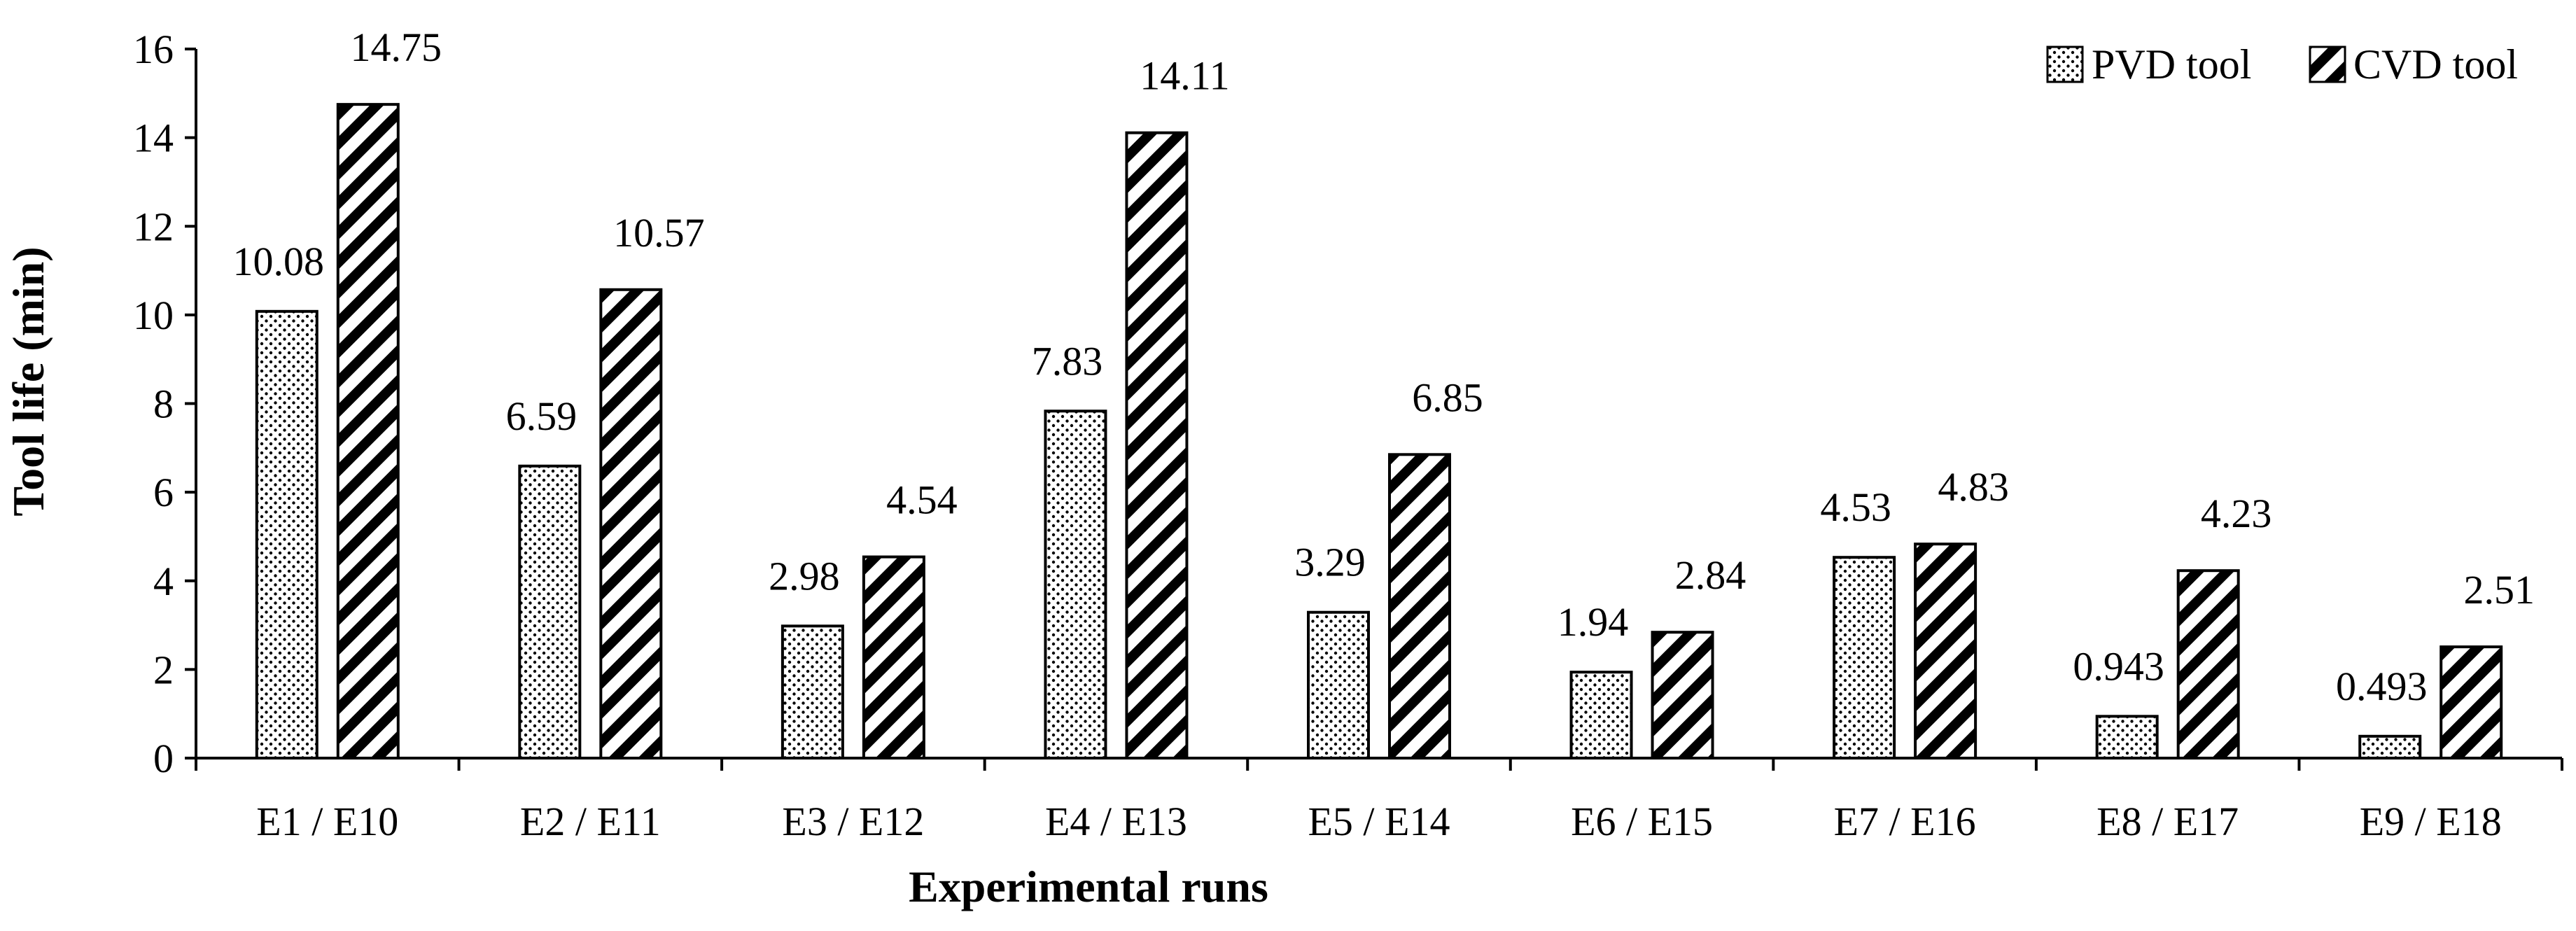 This screenshot has height=931, width=2576. What do you see at coordinates (163, 758) in the screenshot?
I see `y-tick-label: 0` at bounding box center [163, 758].